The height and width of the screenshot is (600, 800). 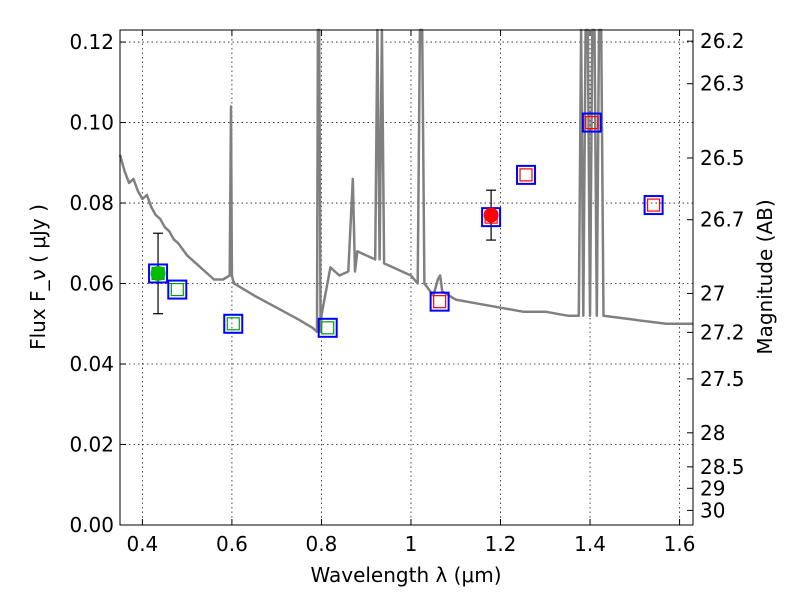 I want to click on y-tick-label: 0.04, so click(x=91, y=364).